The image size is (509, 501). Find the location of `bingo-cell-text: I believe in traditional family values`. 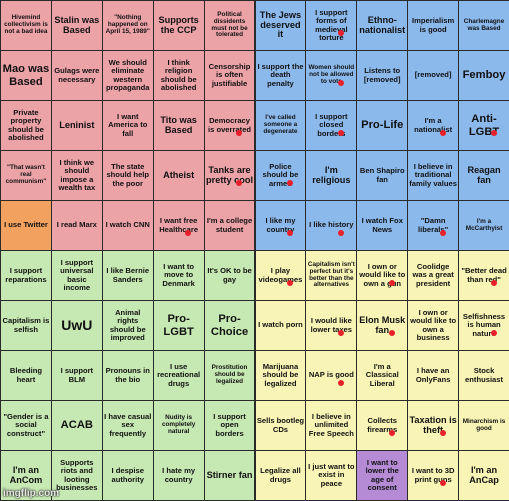

bingo-cell-text: I believe in traditional family values is located at coordinates (433, 175).